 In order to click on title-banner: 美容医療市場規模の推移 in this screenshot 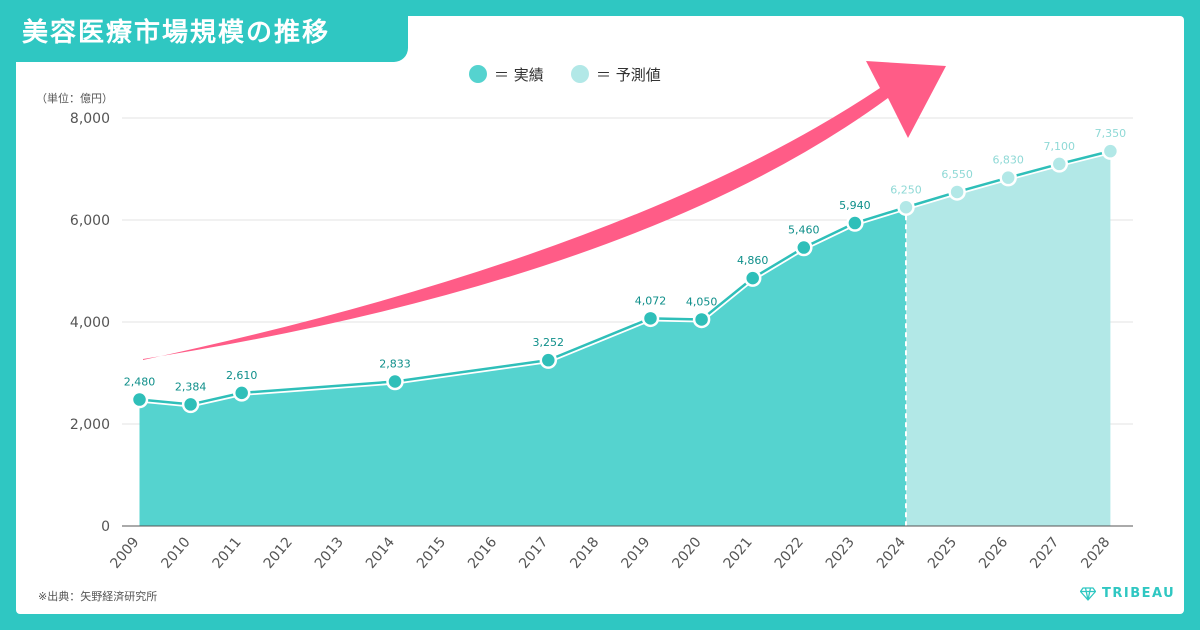, I will do `click(204, 31)`.